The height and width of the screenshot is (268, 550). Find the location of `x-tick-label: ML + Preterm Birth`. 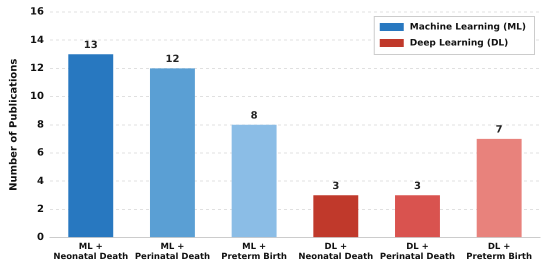

x-tick-label: ML + Preterm Birth is located at coordinates (254, 252).